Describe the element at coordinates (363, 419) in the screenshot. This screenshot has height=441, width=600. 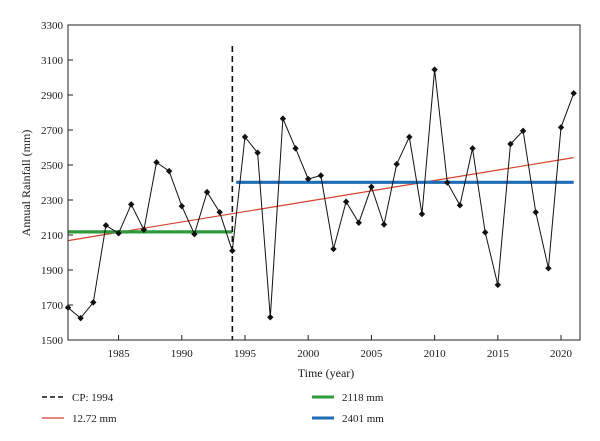
I see `legend-label: 2401 mm` at that location.